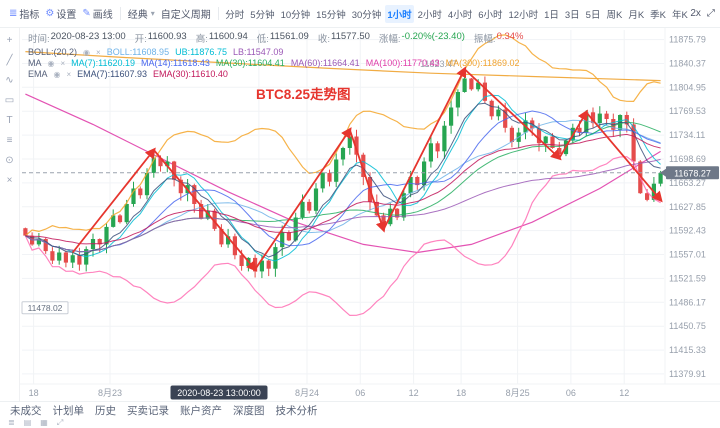 The height and width of the screenshot is (428, 720). What do you see at coordinates (687, 111) in the screenshot?
I see `svg-text: 11769.53` at bounding box center [687, 111].